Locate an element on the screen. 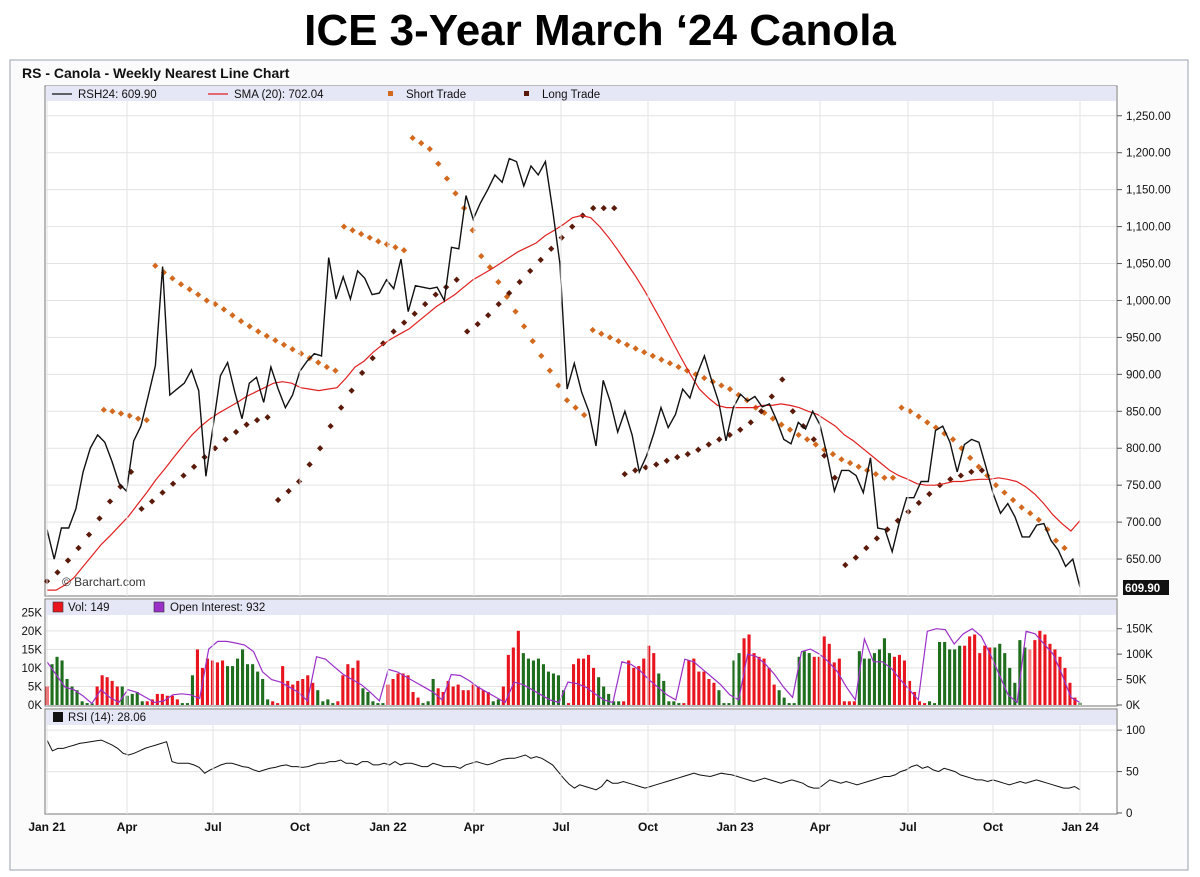 The image size is (1200, 877). volume-plot-area is located at coordinates (581, 652).